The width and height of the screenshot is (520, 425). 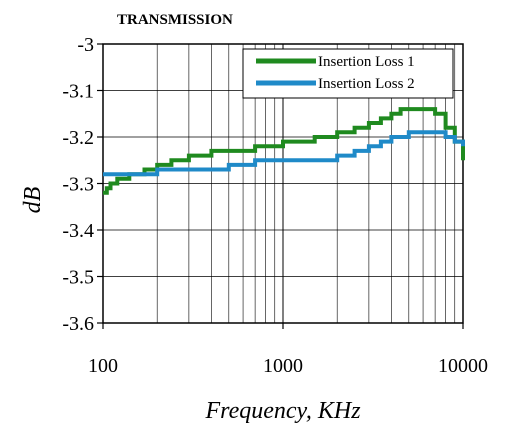 I want to click on legend: Insertion Loss 1 Insertion Loss 2, so click(x=348, y=73).